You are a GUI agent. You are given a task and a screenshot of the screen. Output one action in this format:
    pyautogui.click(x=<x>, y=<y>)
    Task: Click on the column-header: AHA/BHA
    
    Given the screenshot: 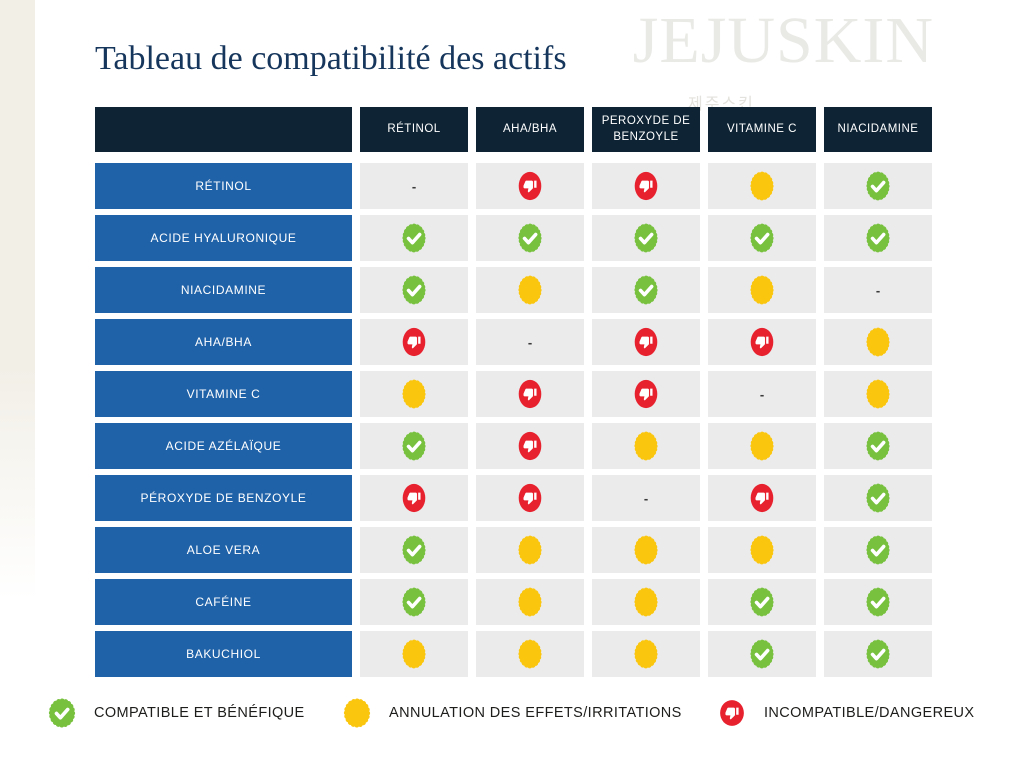 What is the action you would take?
    pyautogui.click(x=530, y=129)
    